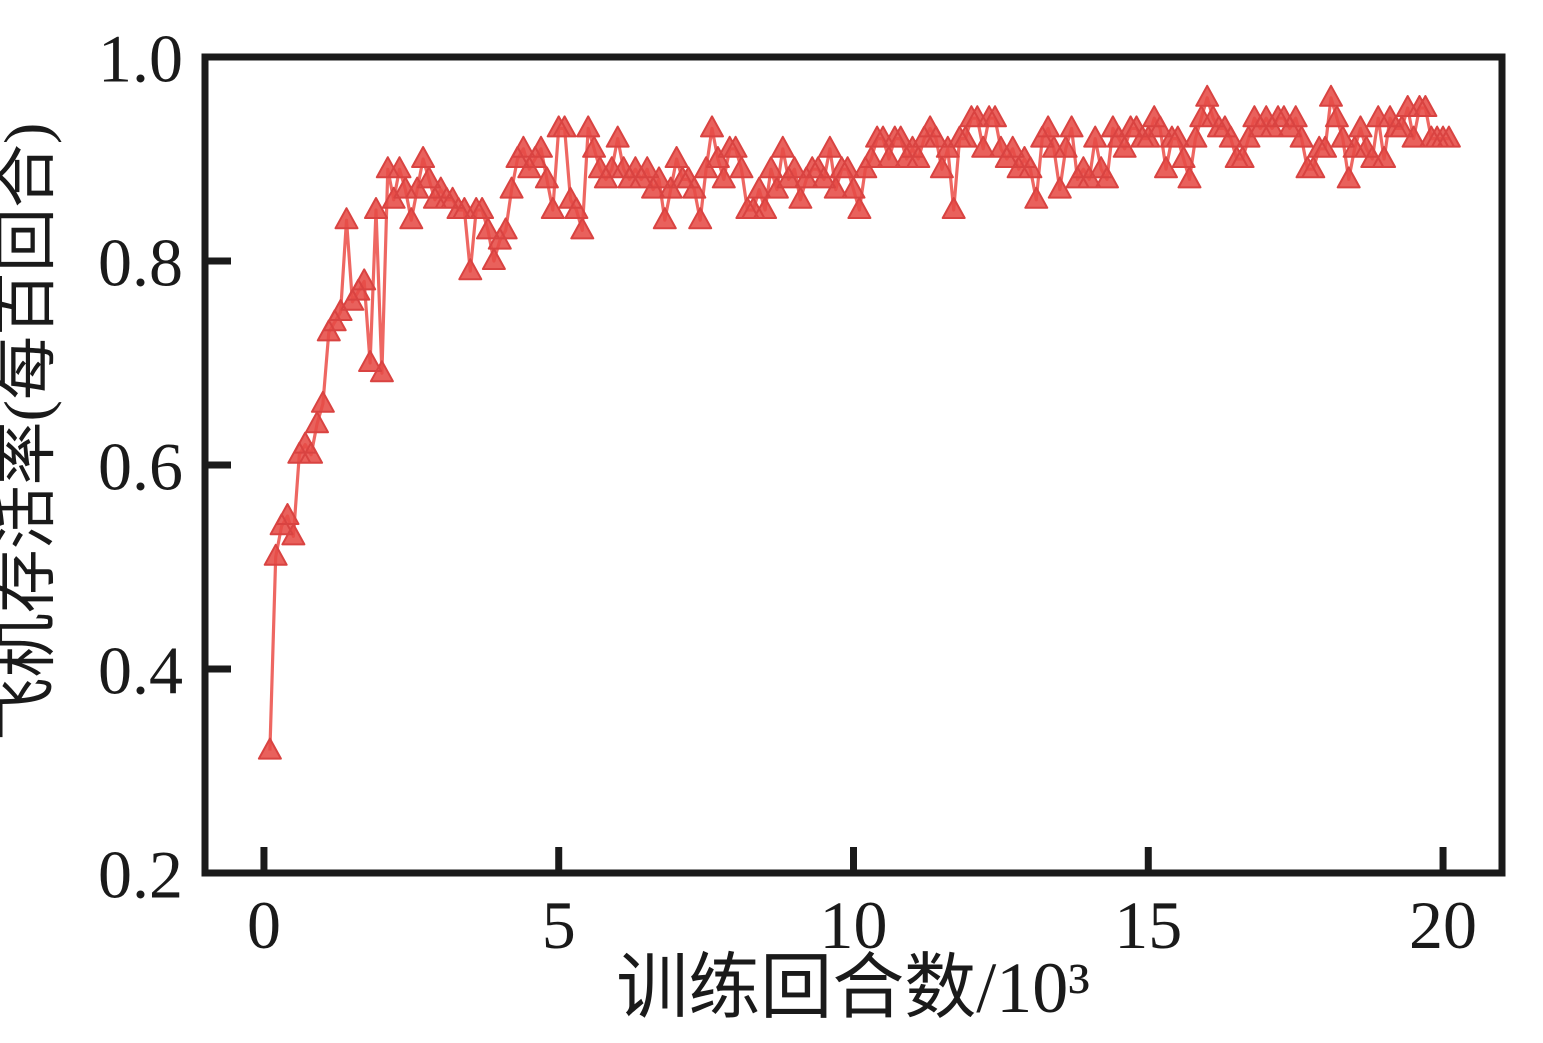 This screenshot has width=1543, height=1043. What do you see at coordinates (559, 925) in the screenshot?
I see `x-tick-label: 5` at bounding box center [559, 925].